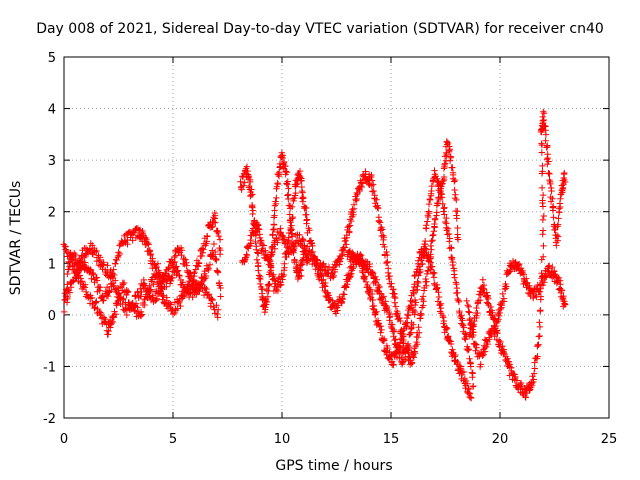  Describe the element at coordinates (52, 264) in the screenshot. I see `y-tick-label: 1` at that location.